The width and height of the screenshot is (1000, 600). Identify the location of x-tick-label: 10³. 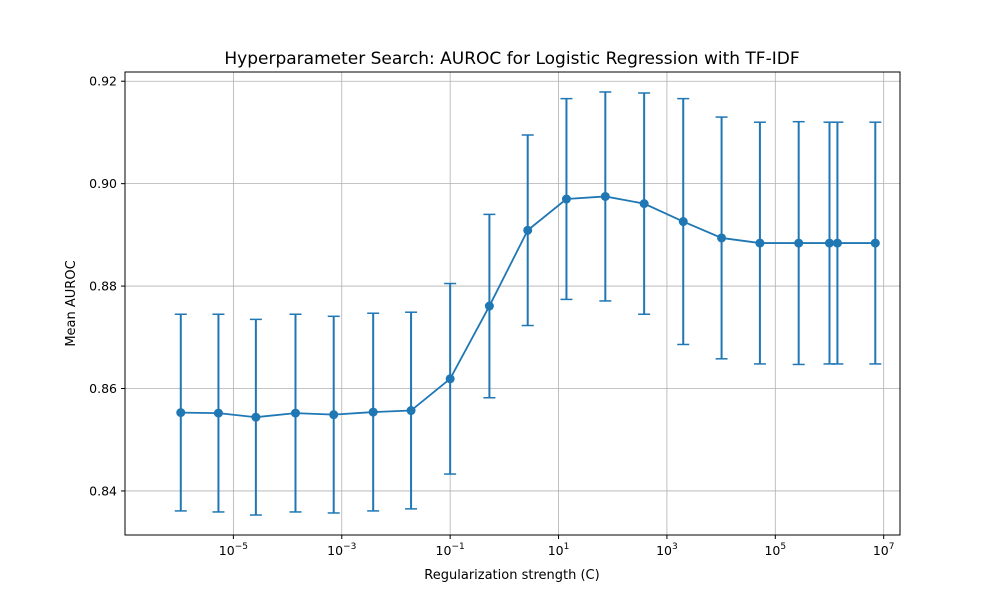
(667, 550).